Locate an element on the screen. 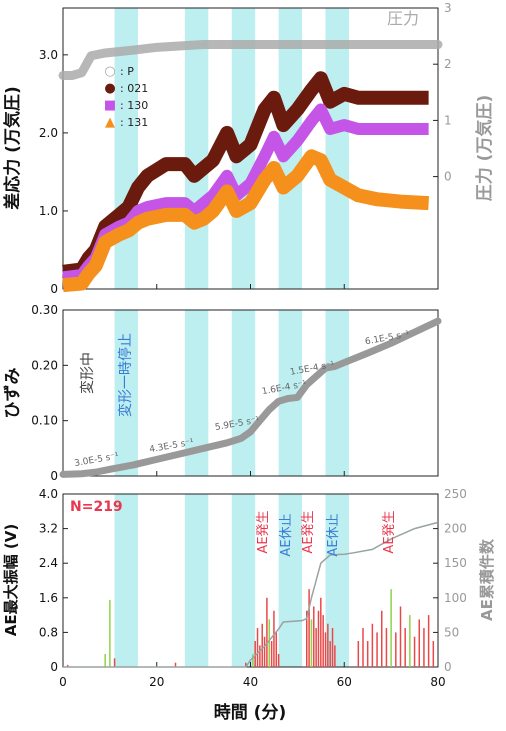  ae-ylabel: AE最大振幅 (V) is located at coordinates (11, 580).